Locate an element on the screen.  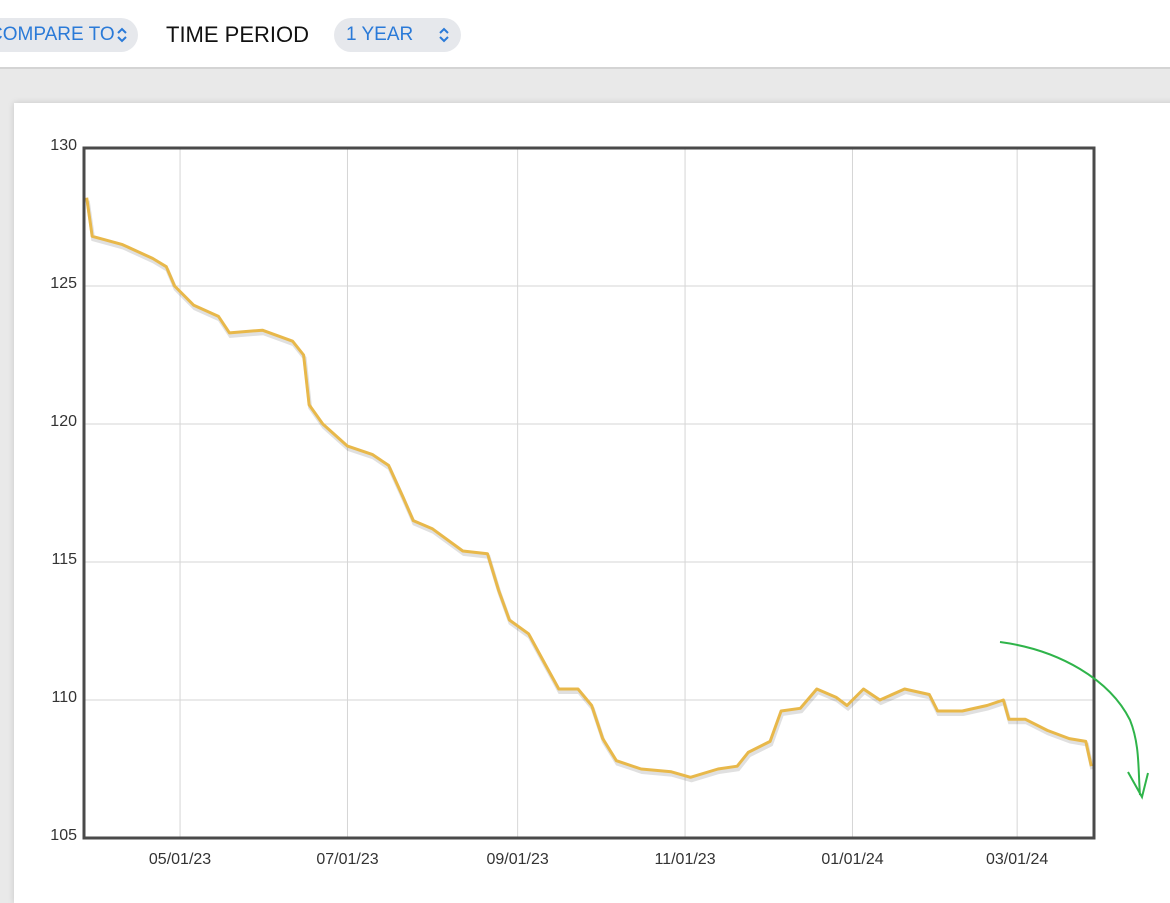
annotation-arrow is located at coordinates (1074, 720).